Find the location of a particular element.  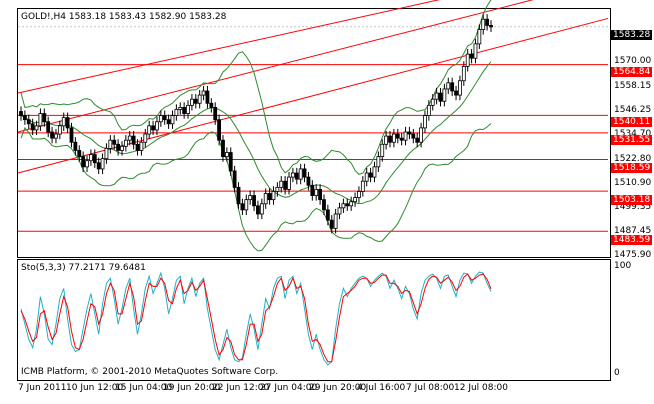

chart-header: GOLD!,H4 1583.18 1583.43 1582.90 1583.28 is located at coordinates (123, 17).